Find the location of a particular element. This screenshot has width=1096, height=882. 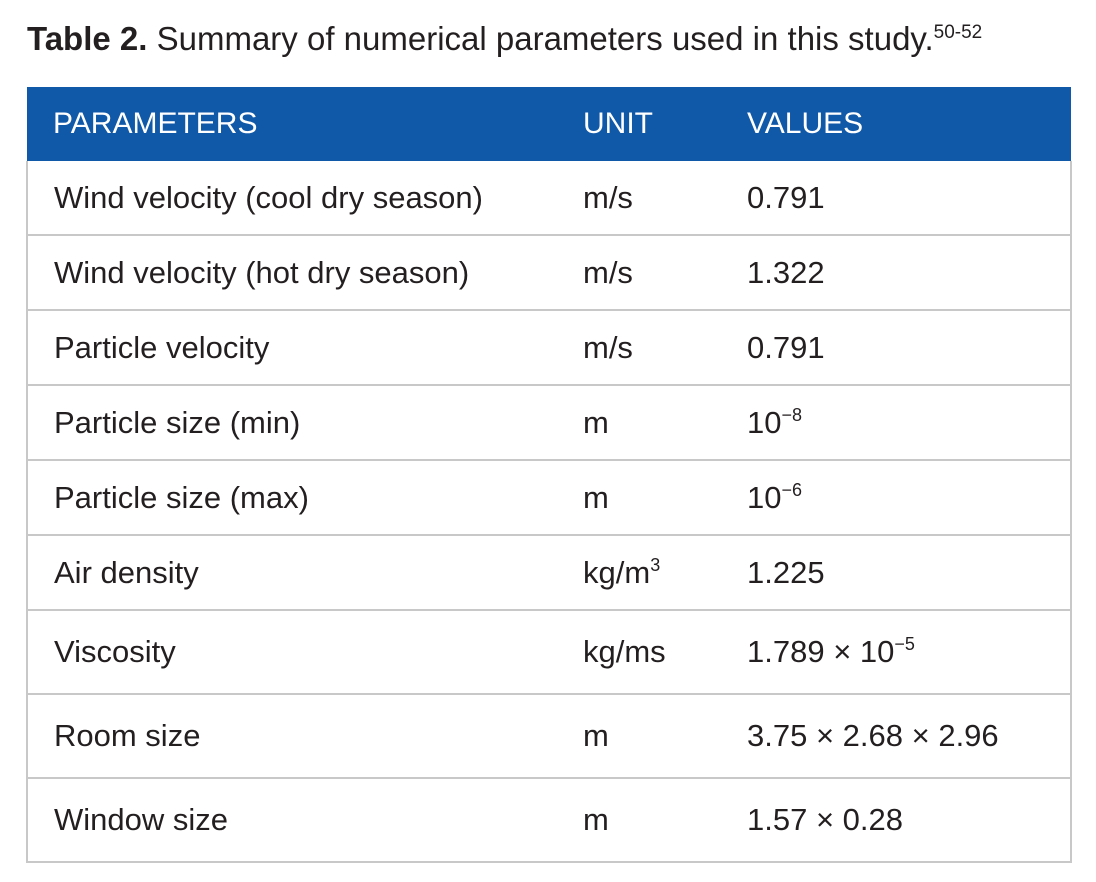

parameter-cell: Window size is located at coordinates (304, 820).